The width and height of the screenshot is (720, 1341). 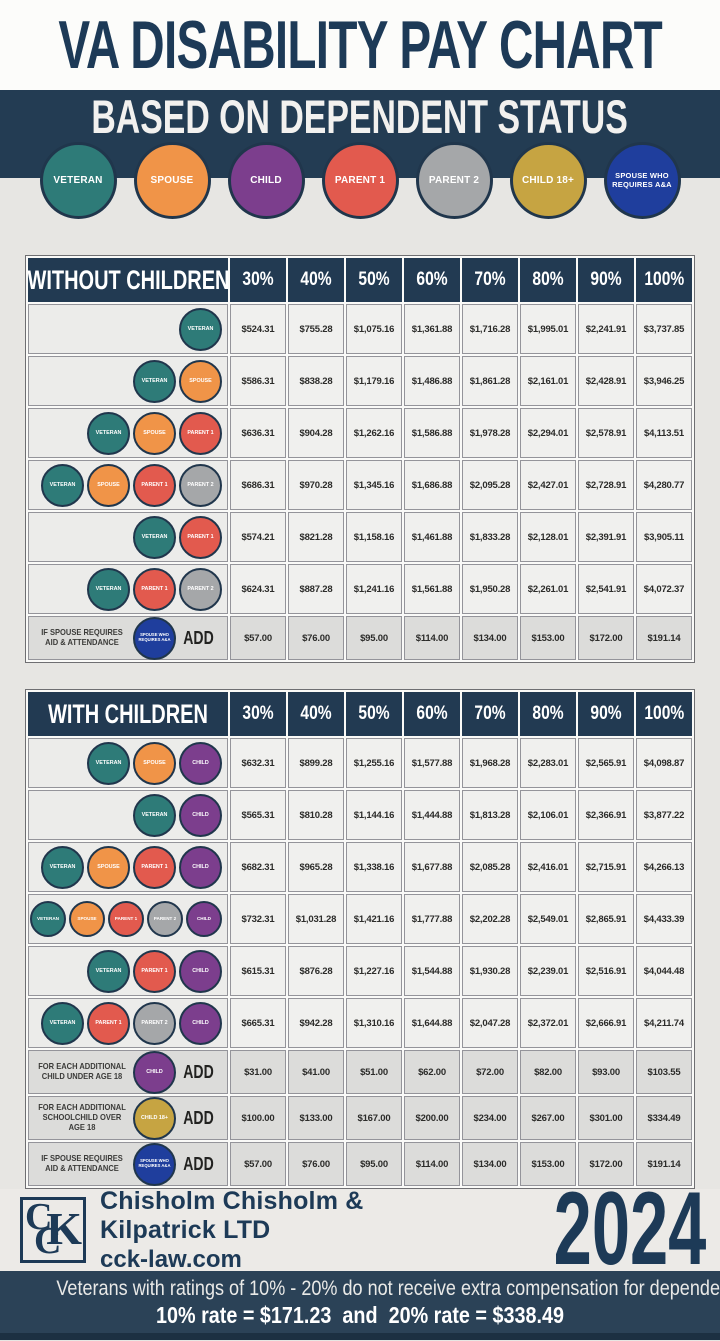 What do you see at coordinates (432, 433) in the screenshot?
I see `pay-value: $1,586.88` at bounding box center [432, 433].